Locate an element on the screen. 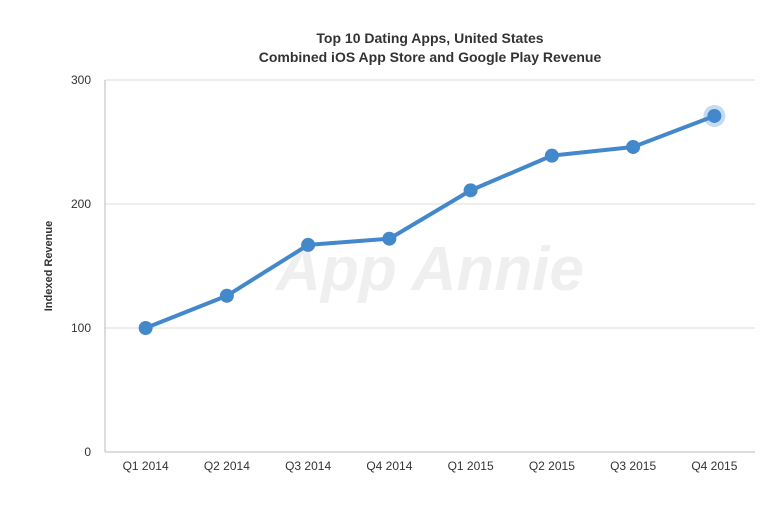 The height and width of the screenshot is (505, 780). y-tick-label-100: 100 is located at coordinates (81, 328).